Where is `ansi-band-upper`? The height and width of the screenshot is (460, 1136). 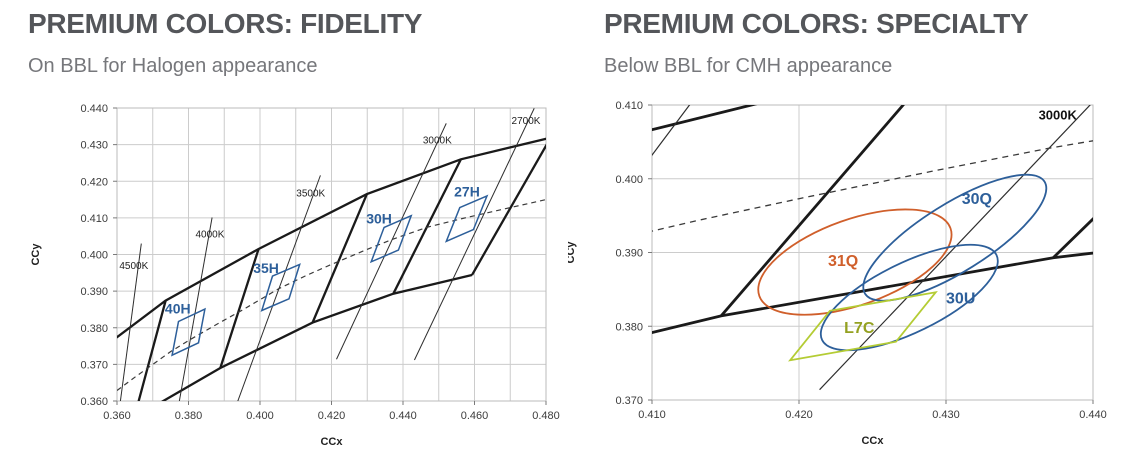
ansi-band-upper is located at coordinates (705, 118).